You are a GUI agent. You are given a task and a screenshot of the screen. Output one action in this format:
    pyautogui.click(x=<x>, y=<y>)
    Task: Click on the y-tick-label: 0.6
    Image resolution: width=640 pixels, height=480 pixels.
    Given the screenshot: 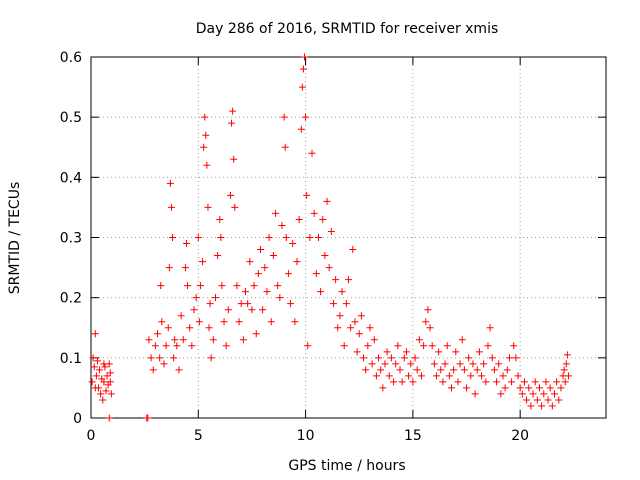 What is the action you would take?
    pyautogui.click(x=71, y=58)
    